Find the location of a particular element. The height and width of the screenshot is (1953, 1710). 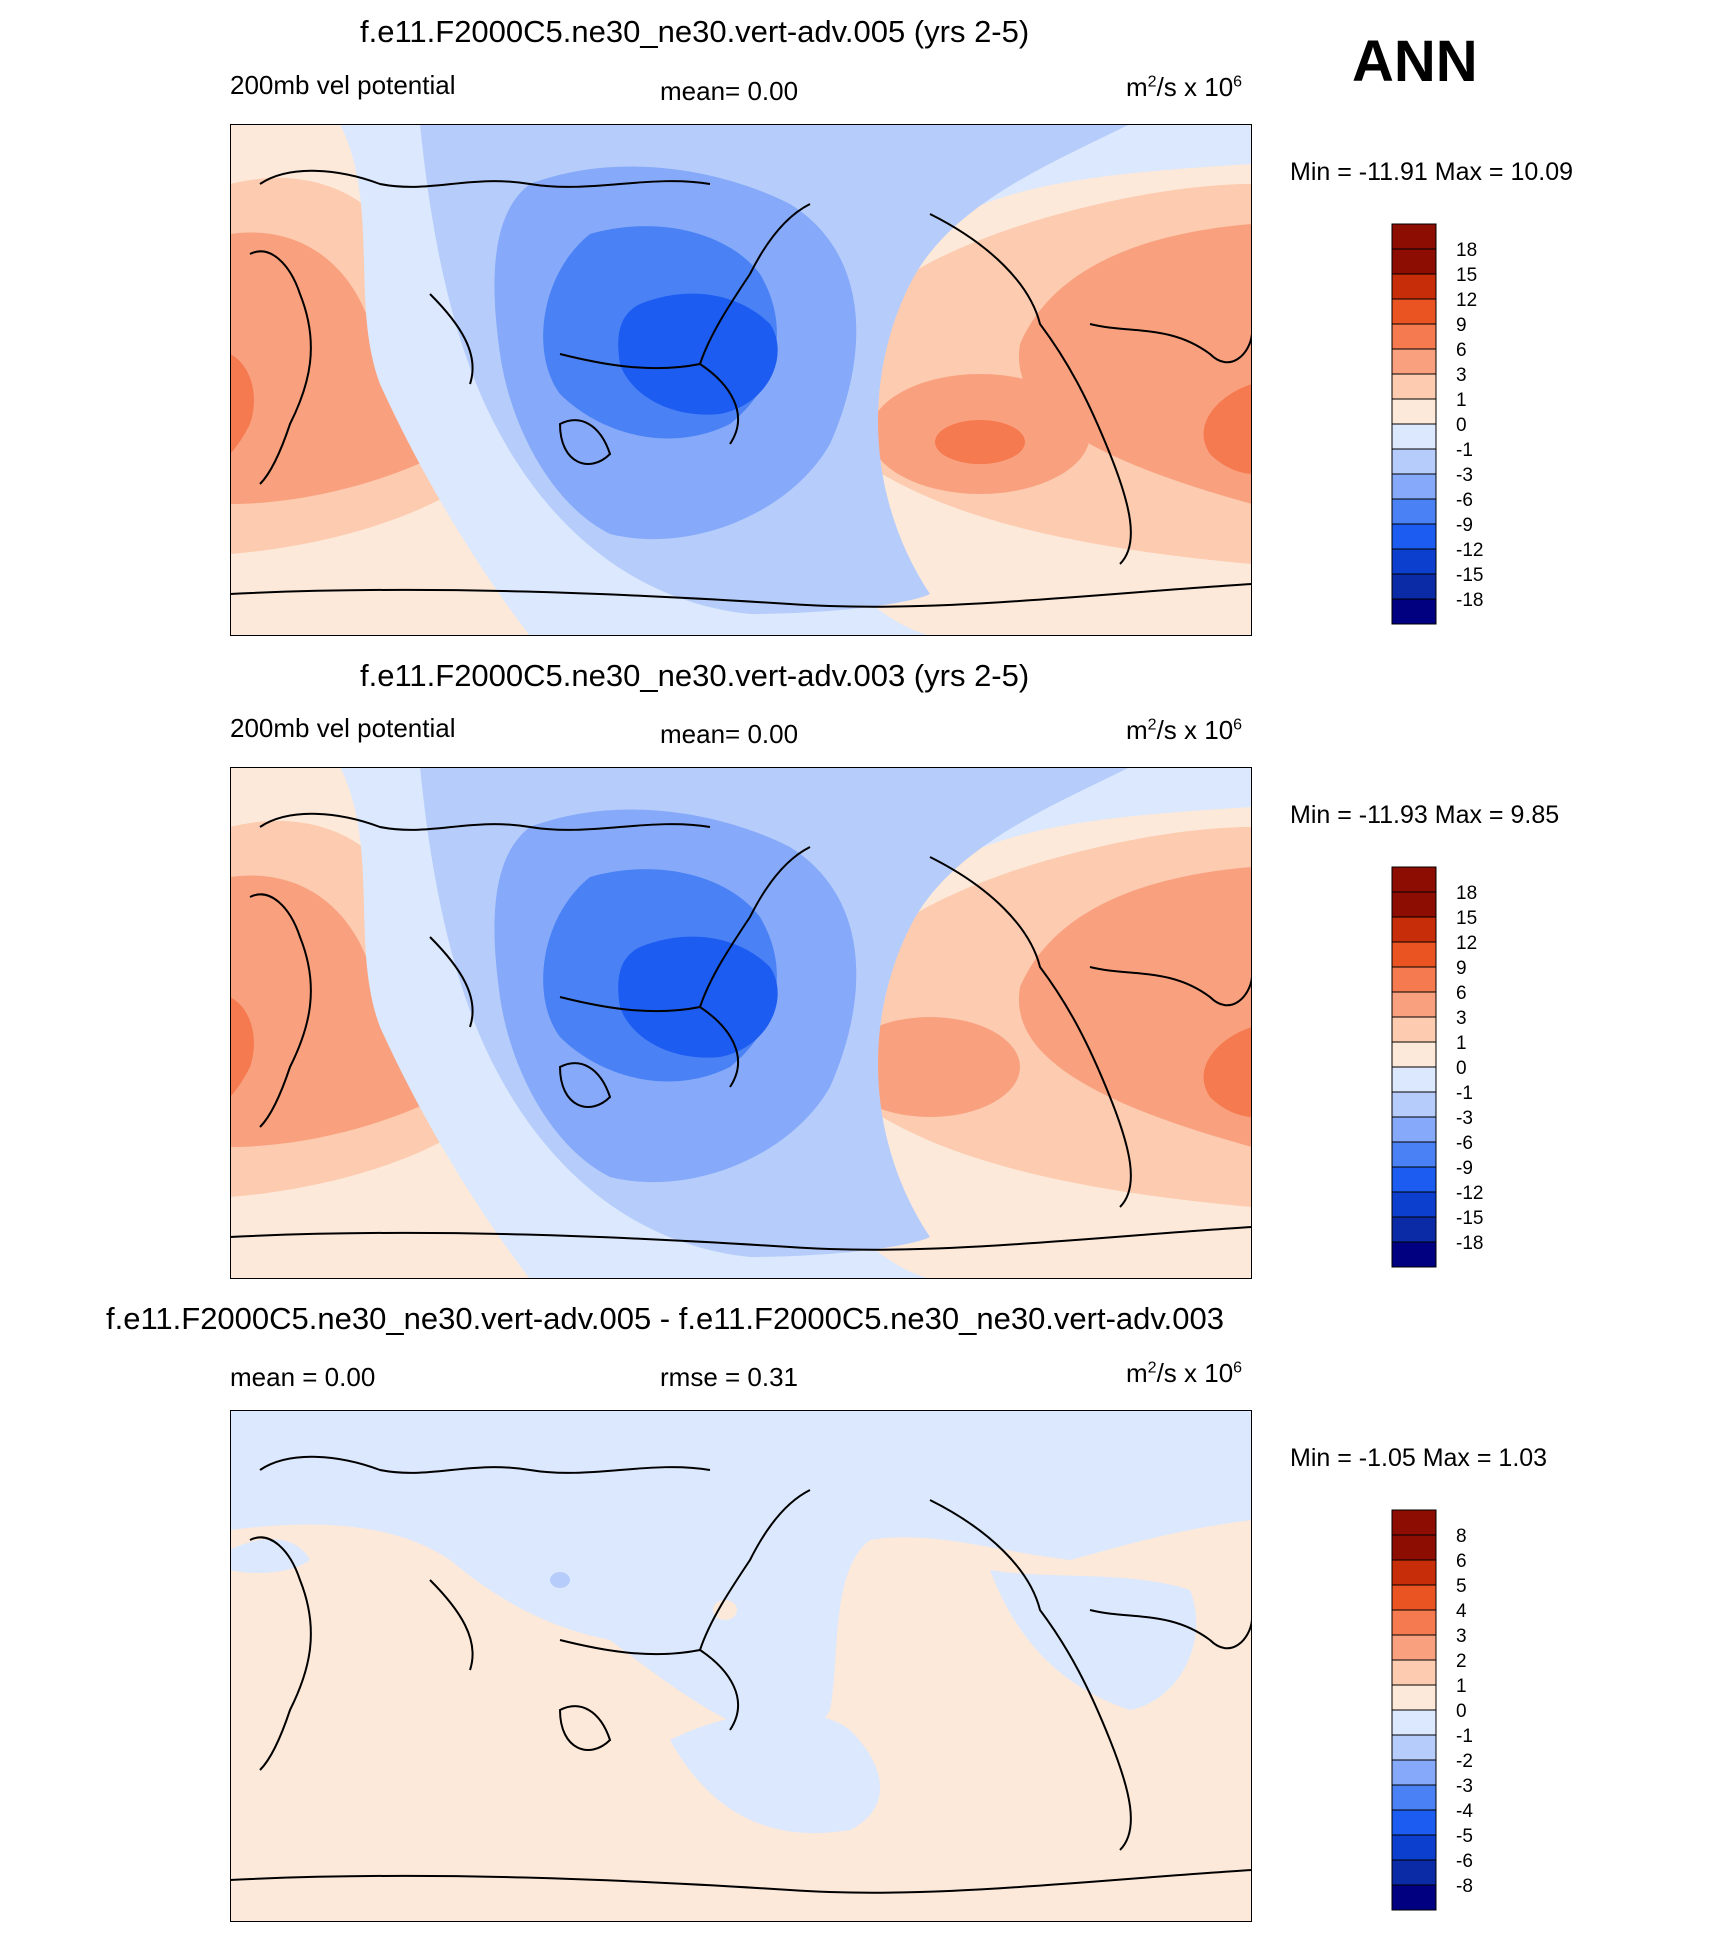

panel2-units-label: m2/s x 106 is located at coordinates (1184, 730).